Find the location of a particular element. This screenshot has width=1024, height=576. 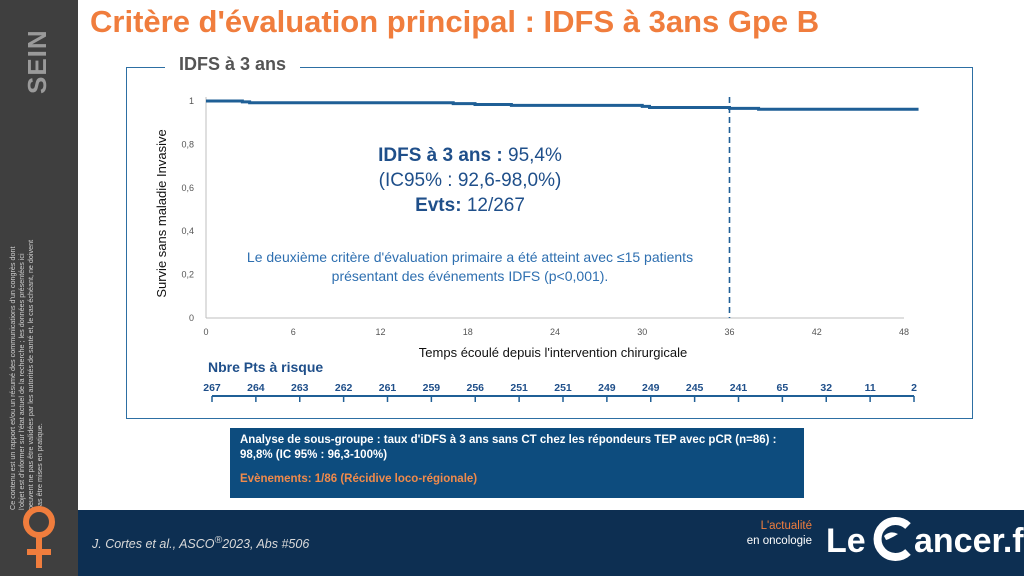

y-tick-label: 0,2 is located at coordinates (187, 275).